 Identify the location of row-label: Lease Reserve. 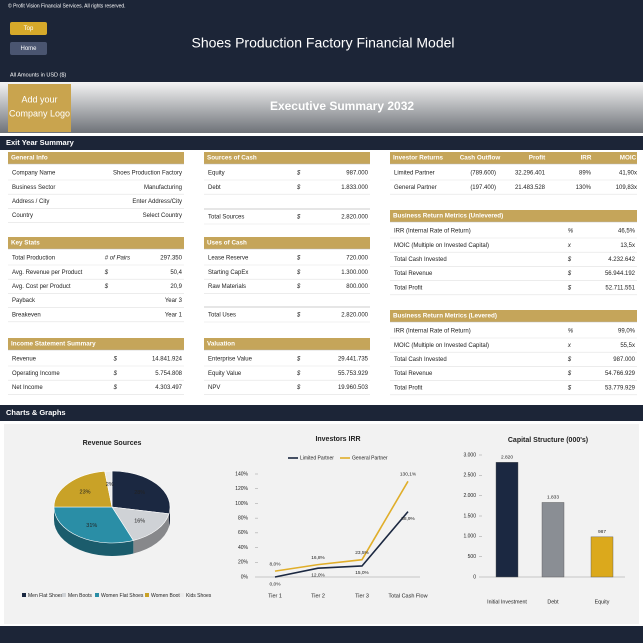
(228, 259).